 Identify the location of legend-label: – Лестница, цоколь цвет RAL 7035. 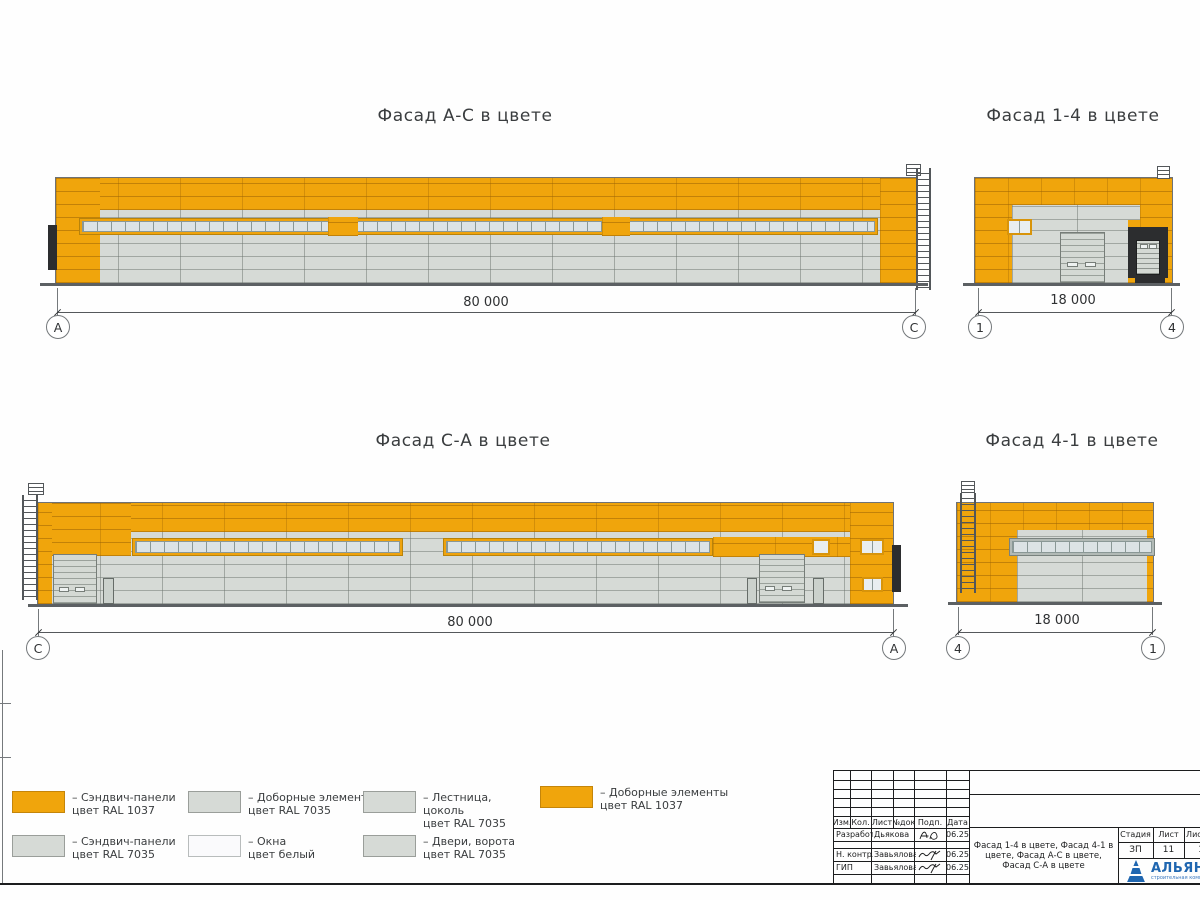
(464, 810).